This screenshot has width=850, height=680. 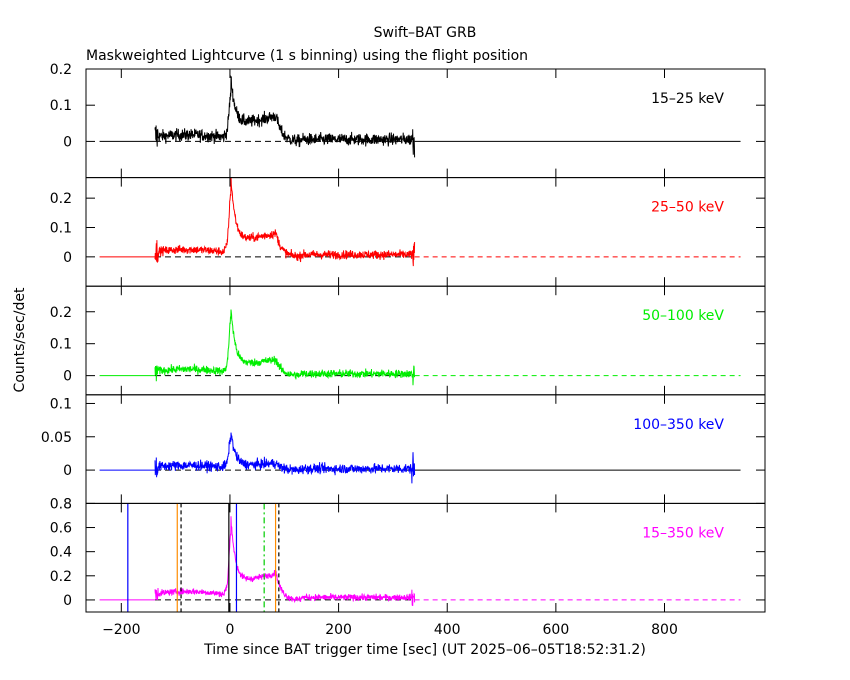 I want to click on panel-3: 0 0.05 0.1 100–350 keV, so click(x=403, y=449).